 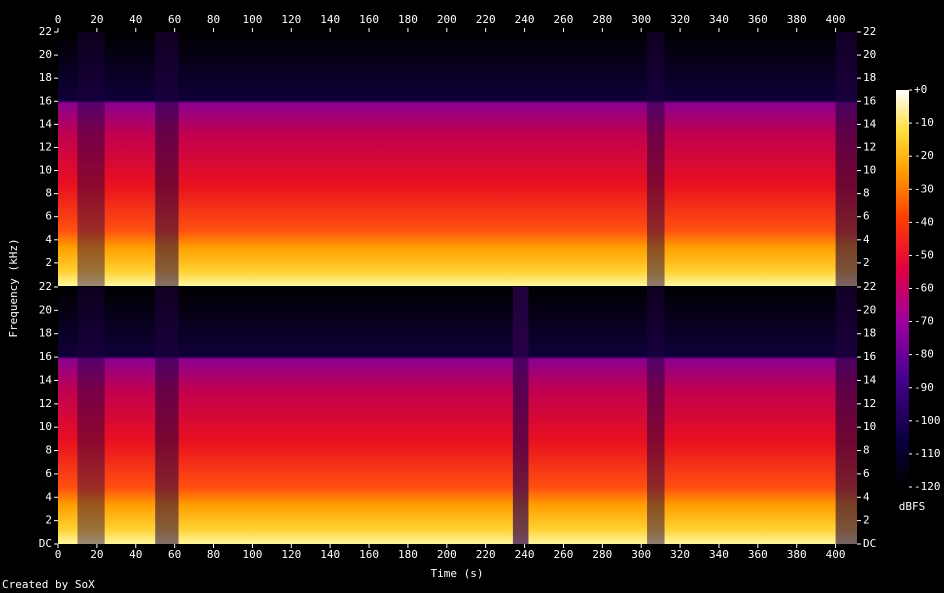 What do you see at coordinates (924, 155) in the screenshot?
I see `colorbar-tick-label: -20` at bounding box center [924, 155].